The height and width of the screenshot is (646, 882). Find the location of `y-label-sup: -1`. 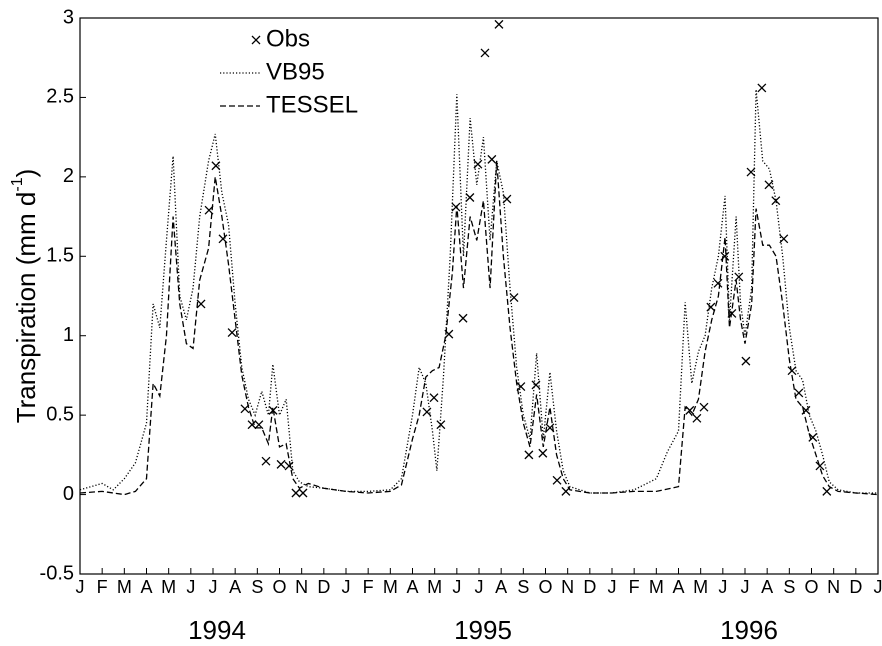

y-label-sup: -1 is located at coordinates (17, 184).